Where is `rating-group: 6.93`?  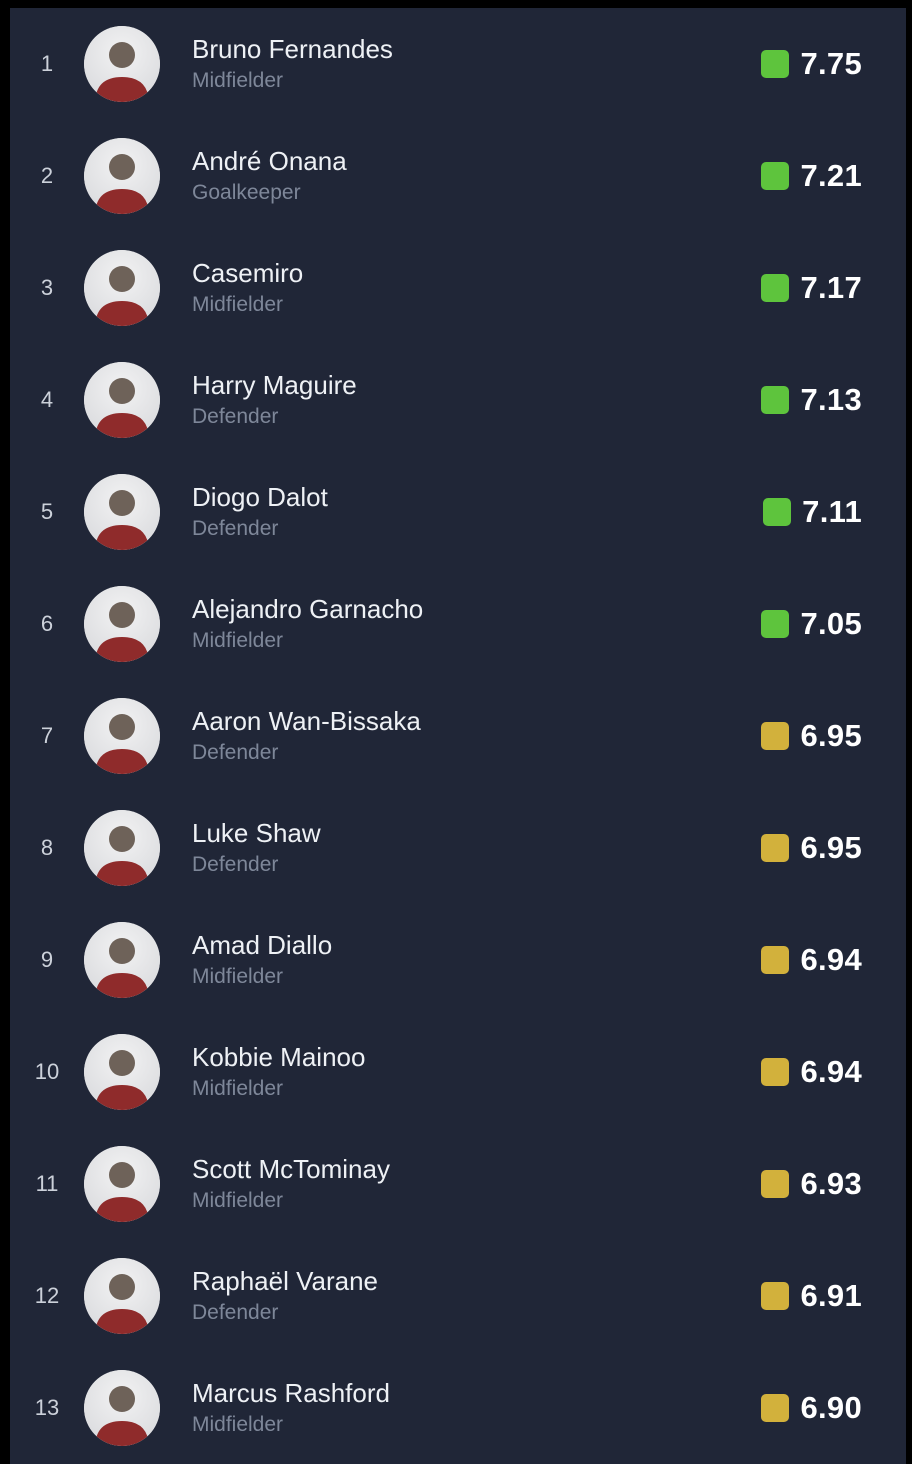 rating-group: 6.93 is located at coordinates (833, 1184).